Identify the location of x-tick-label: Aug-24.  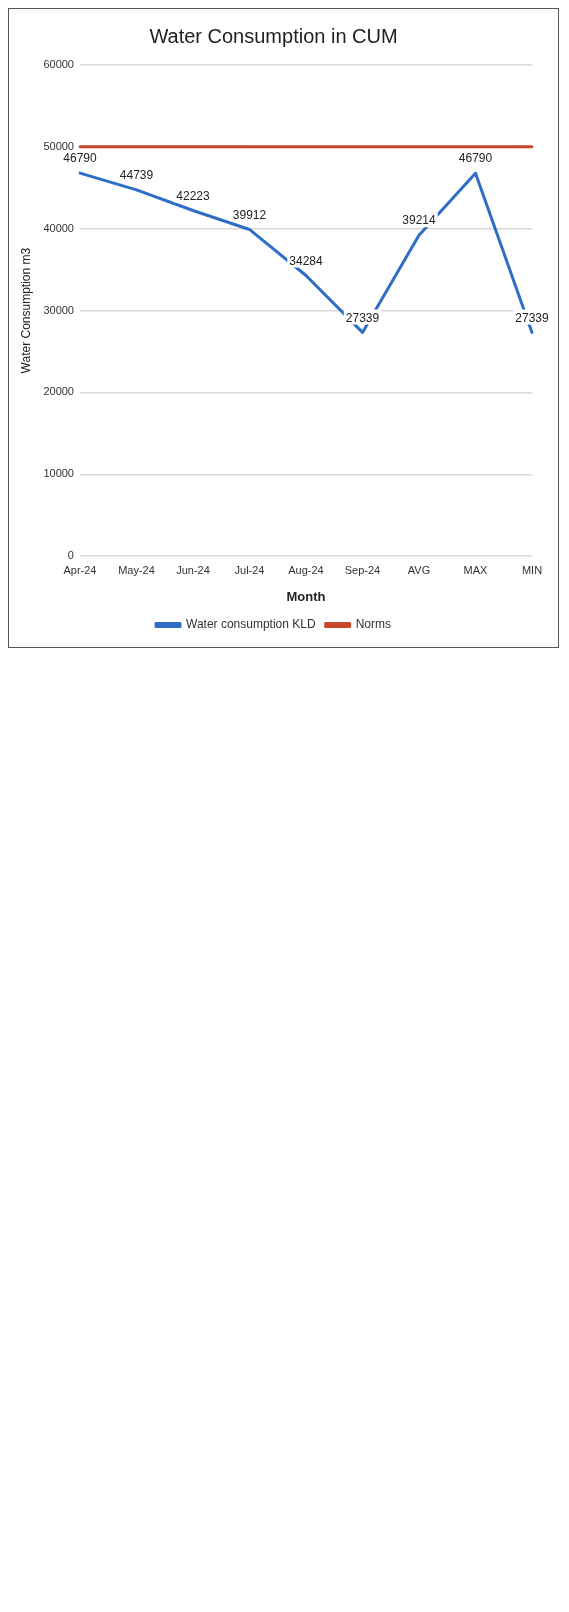
(306, 569).